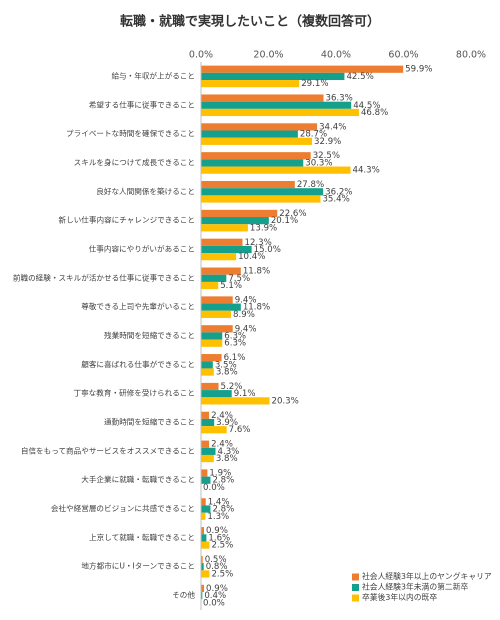  Describe the element at coordinates (399, 597) in the screenshot. I see `legend-label: 卒業後3年以内の既卒` at that location.